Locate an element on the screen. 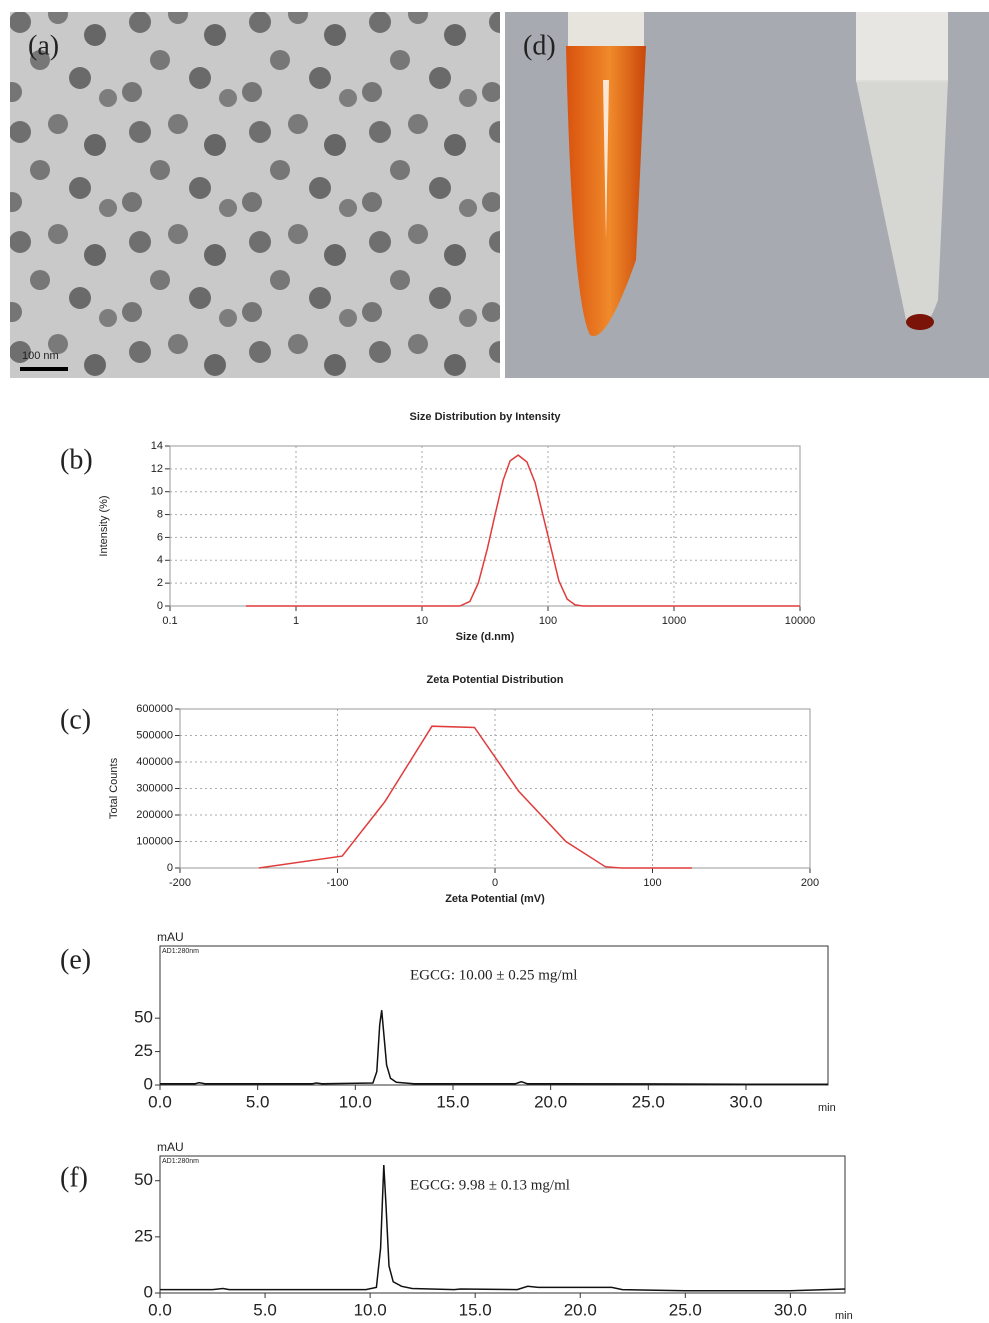 Image resolution: width=989 pixels, height=1323 pixels. y-tick-label: 600000 is located at coordinates (154, 709).